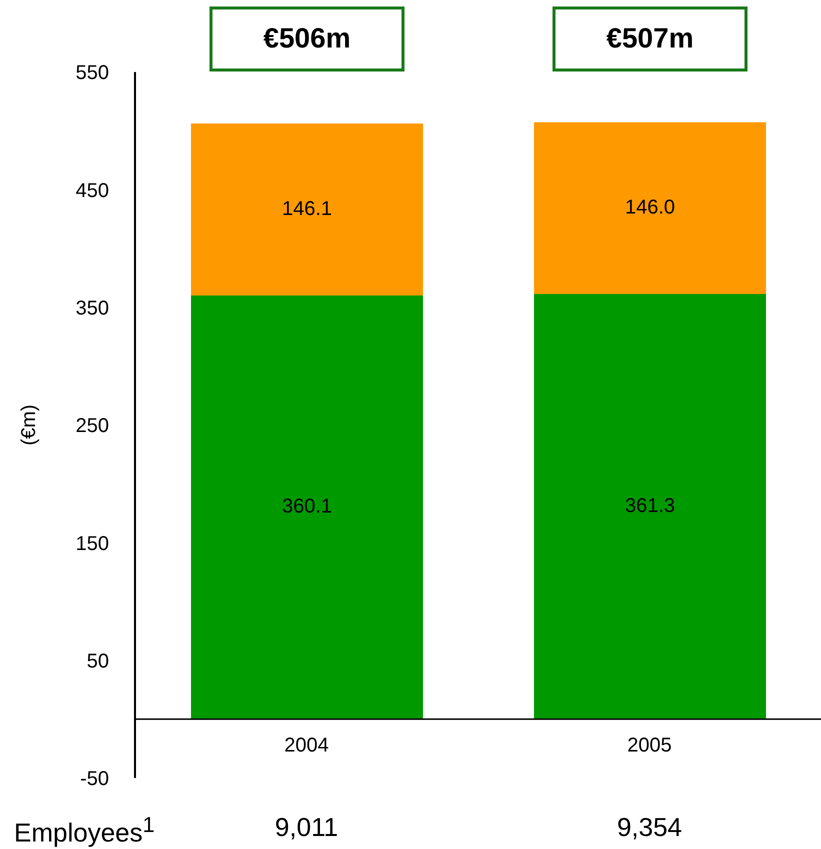  What do you see at coordinates (84, 830) in the screenshot?
I see `text: Employees$^{1}$` at bounding box center [84, 830].